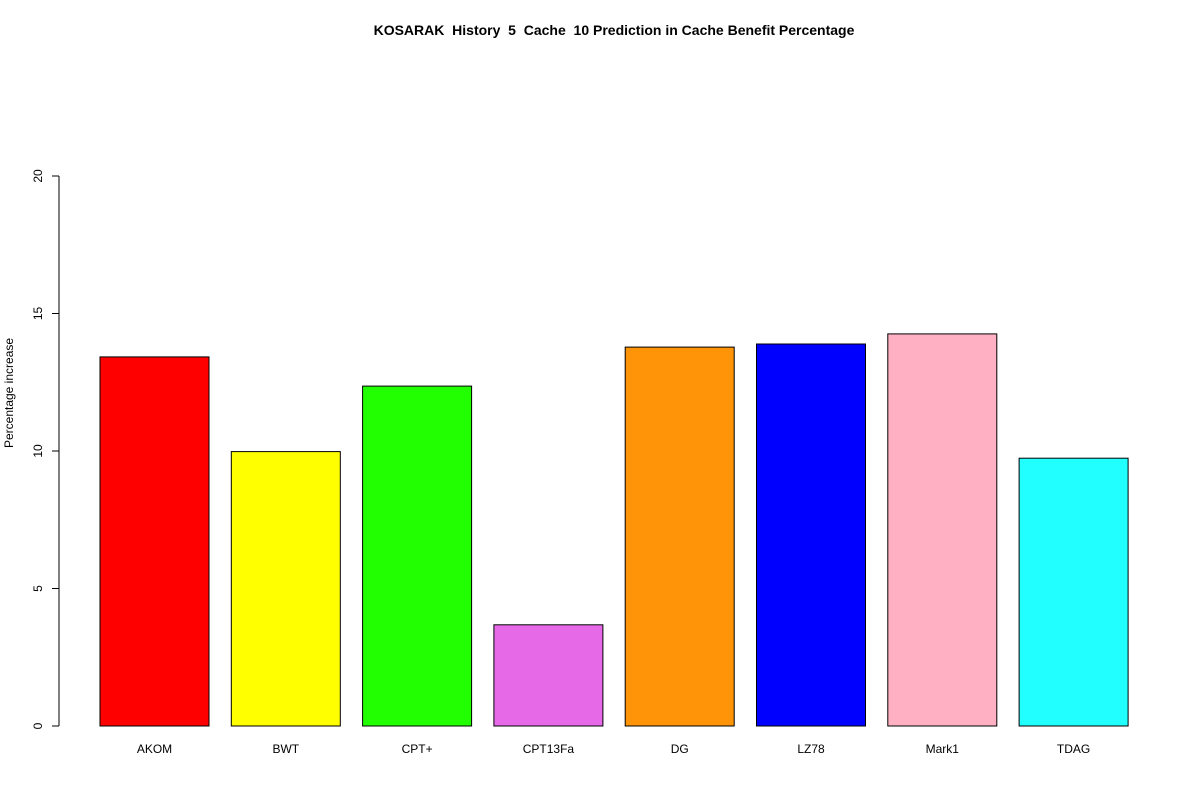 The width and height of the screenshot is (1200, 800). What do you see at coordinates (45, 449) in the screenshot?
I see `y-axis: 0 5 10 15 20` at bounding box center [45, 449].